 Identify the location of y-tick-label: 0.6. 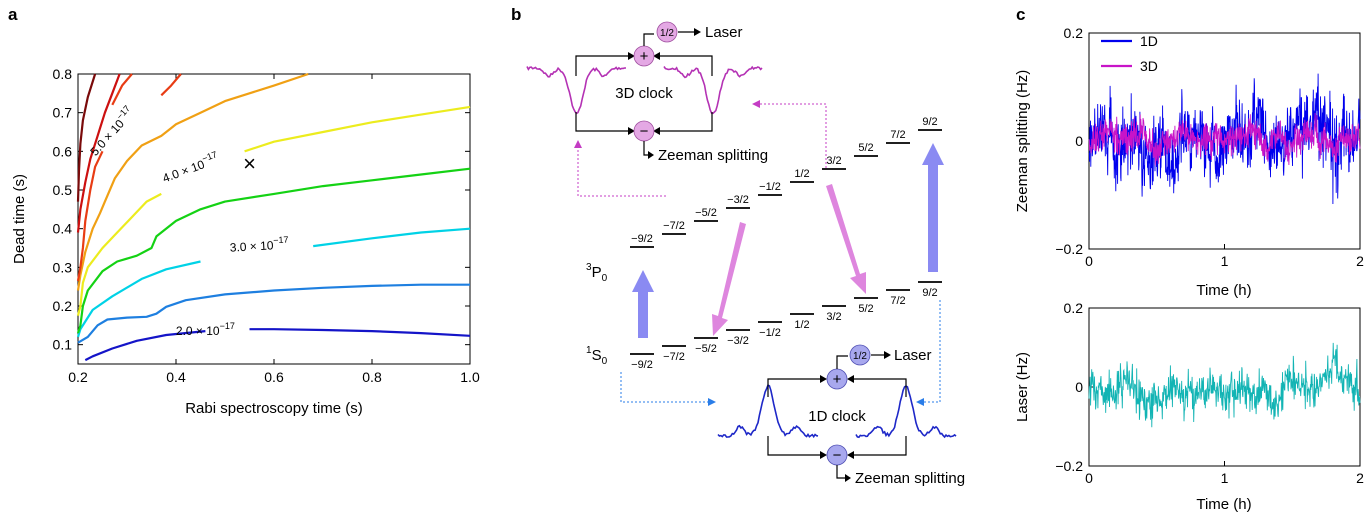
(63, 151).